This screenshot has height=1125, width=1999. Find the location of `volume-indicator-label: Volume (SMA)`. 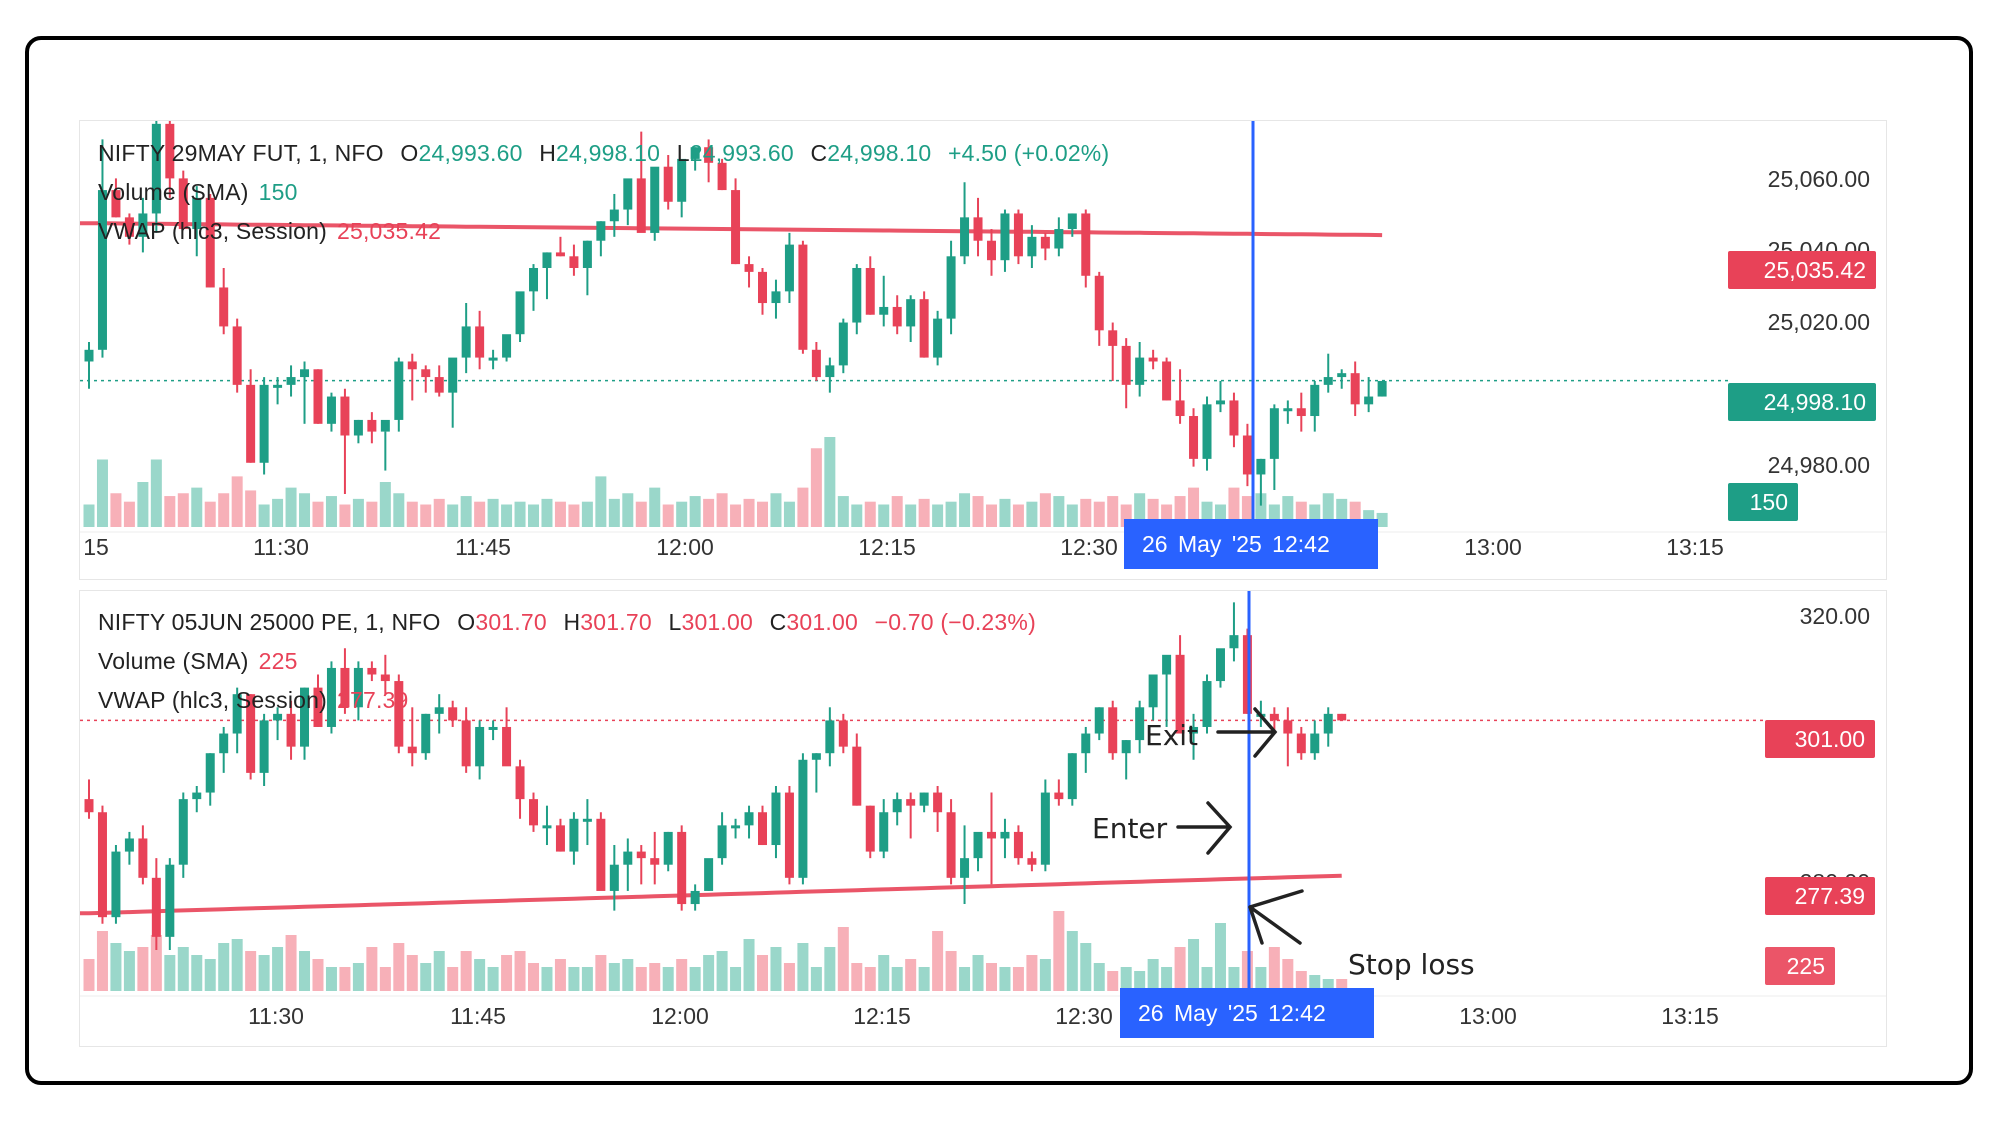

volume-indicator-label: Volume (SMA) is located at coordinates (173, 192).